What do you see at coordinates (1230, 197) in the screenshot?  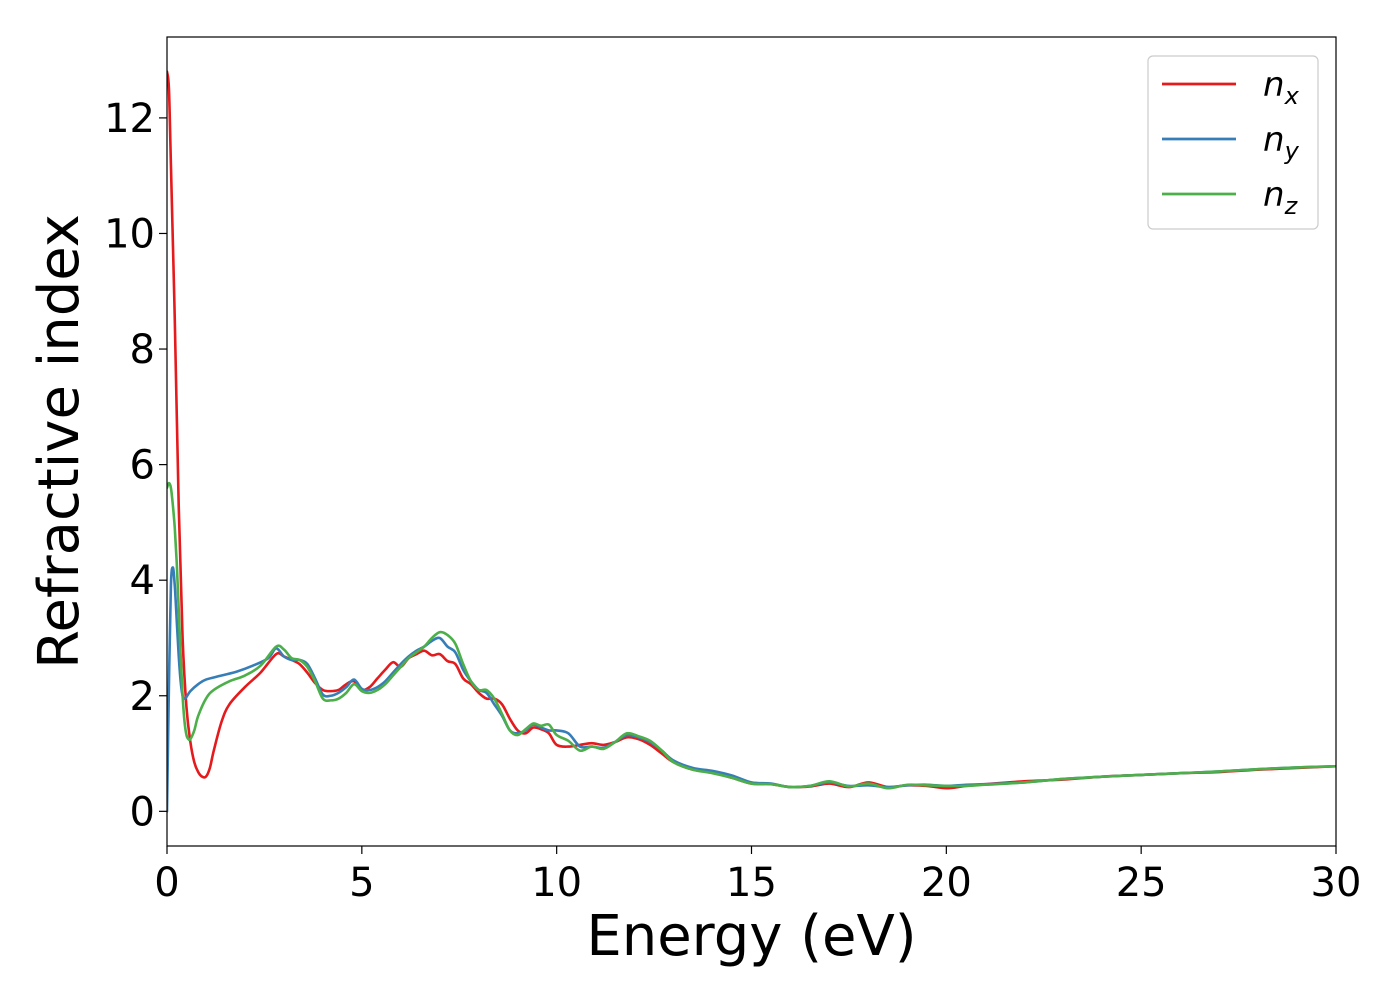 I see `legend-entry-nz: nz` at bounding box center [1230, 197].